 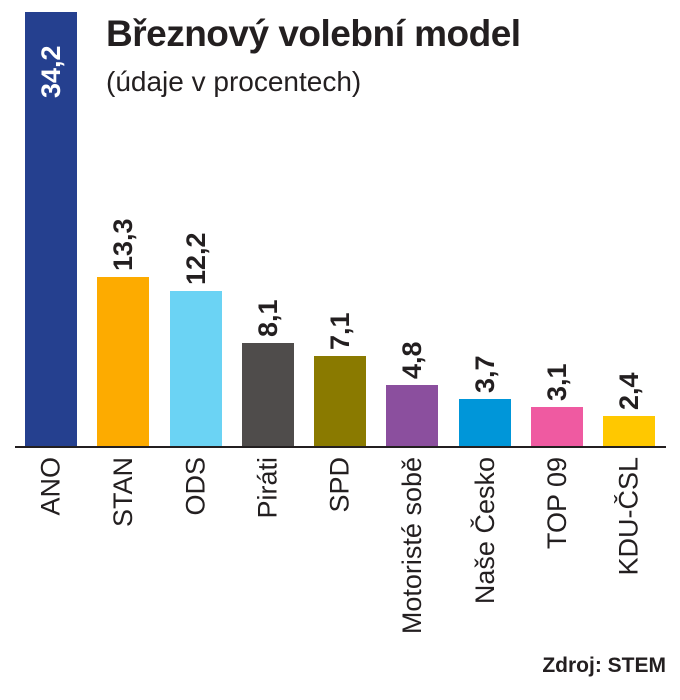 What do you see at coordinates (268, 318) in the screenshot?
I see `value-label-pir-ti: 8,1` at bounding box center [268, 318].